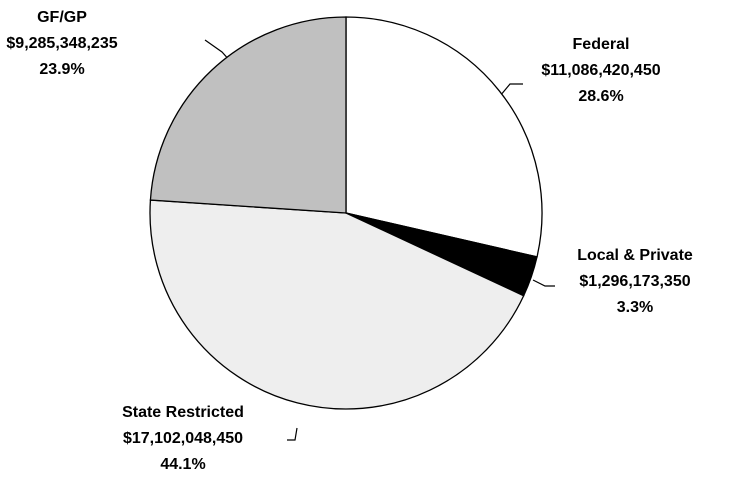 The width and height of the screenshot is (729, 487). I want to click on slice-value-label: $11,086,420,450, so click(600, 70).